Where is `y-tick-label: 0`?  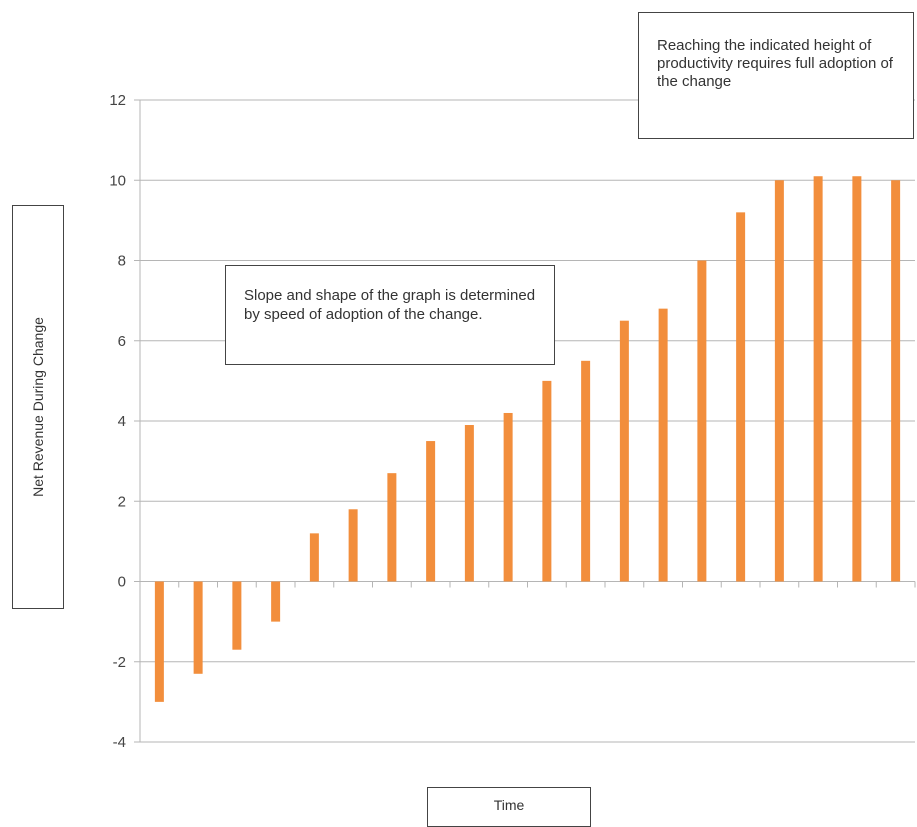 y-tick-label: 0 is located at coordinates (122, 582).